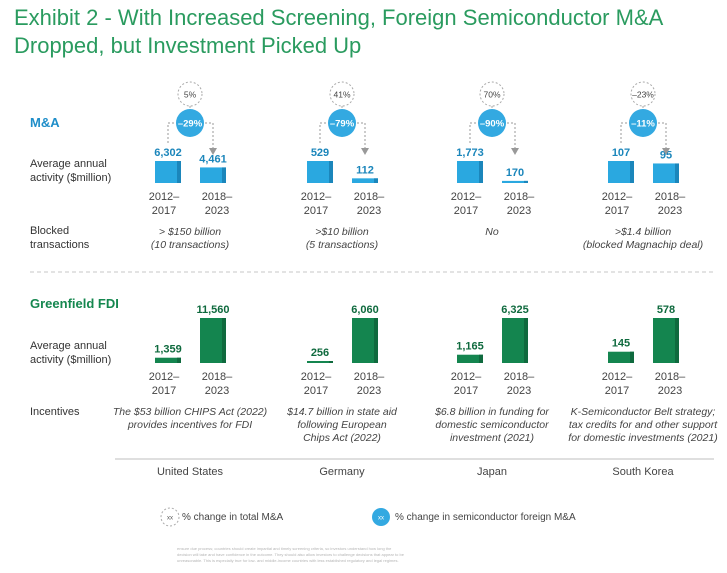 The width and height of the screenshot is (727, 573). I want to click on fdi-value-2012-2017: 256, so click(320, 353).